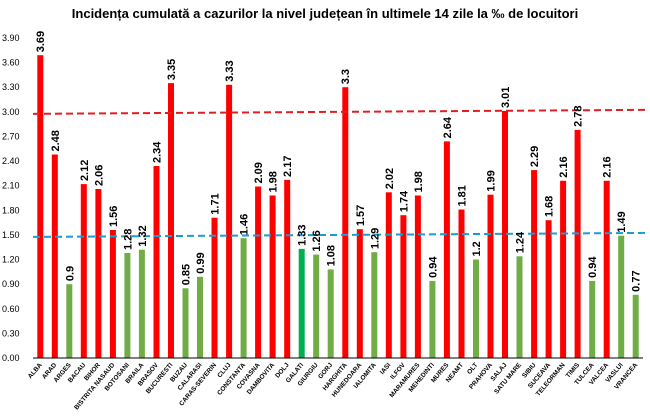 The height and width of the screenshot is (418, 650). Describe the element at coordinates (99, 175) in the screenshot. I see `data-label: 2.06` at that location.